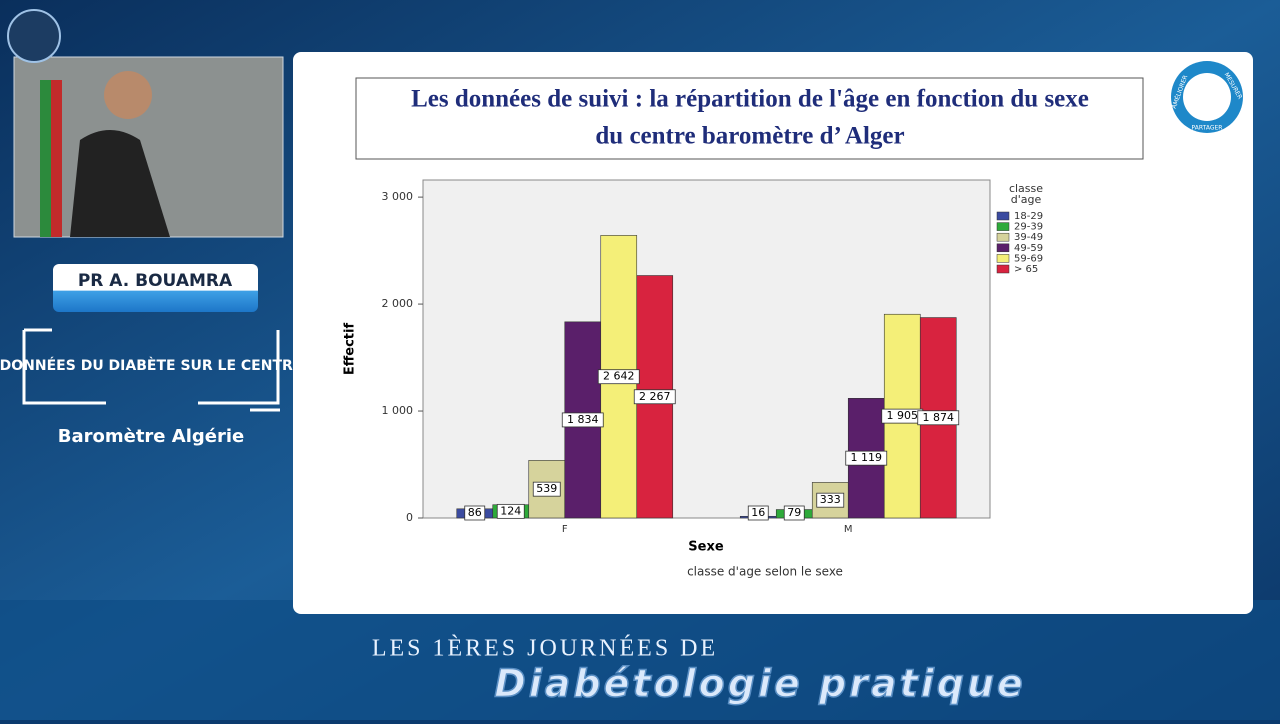 This screenshot has height=724, width=1280. I want to click on topic-frame, so click(151, 370).